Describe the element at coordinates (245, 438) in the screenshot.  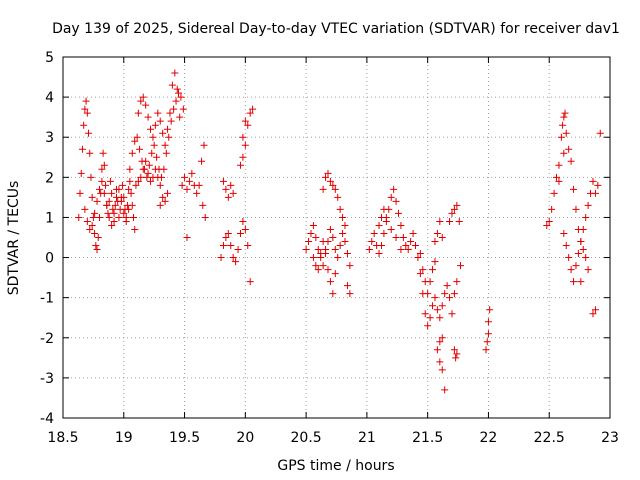
I see `x-tick-label: 20` at that location.